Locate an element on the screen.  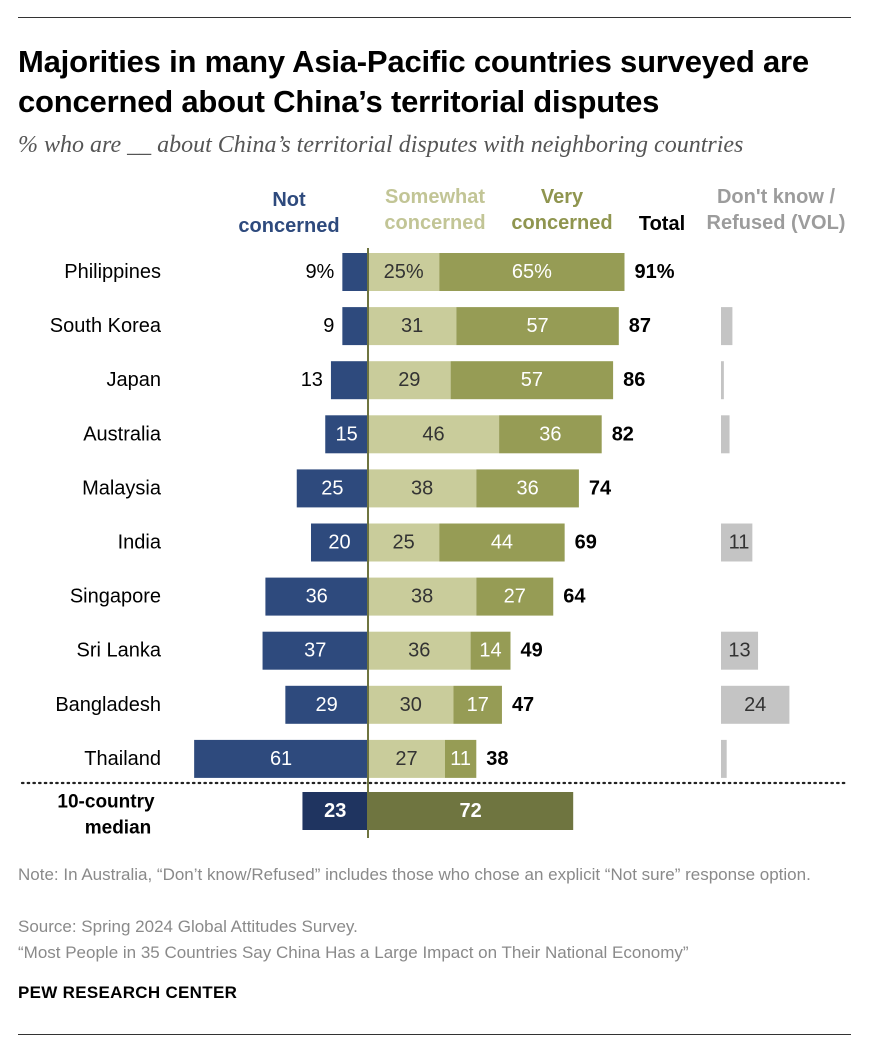
value-label-very-concerned: 14 is located at coordinates (490, 651).